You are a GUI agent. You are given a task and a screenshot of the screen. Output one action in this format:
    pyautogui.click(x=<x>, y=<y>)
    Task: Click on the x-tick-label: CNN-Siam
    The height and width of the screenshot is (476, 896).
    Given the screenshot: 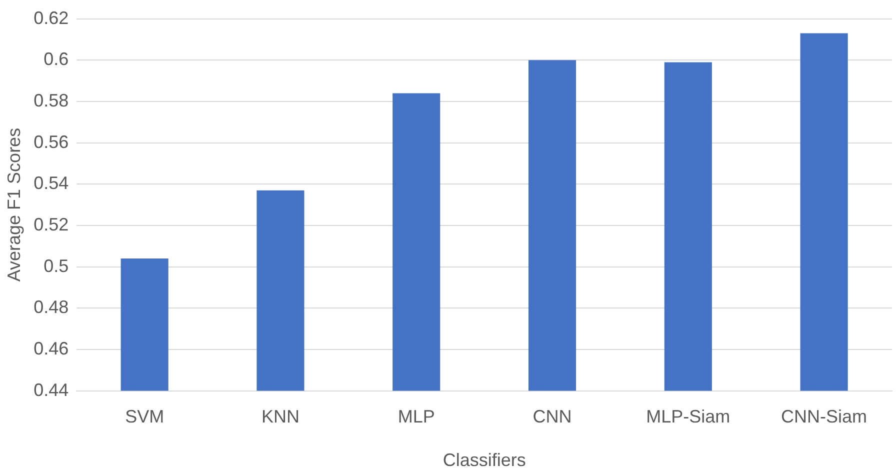 What is the action you would take?
    pyautogui.click(x=824, y=416)
    